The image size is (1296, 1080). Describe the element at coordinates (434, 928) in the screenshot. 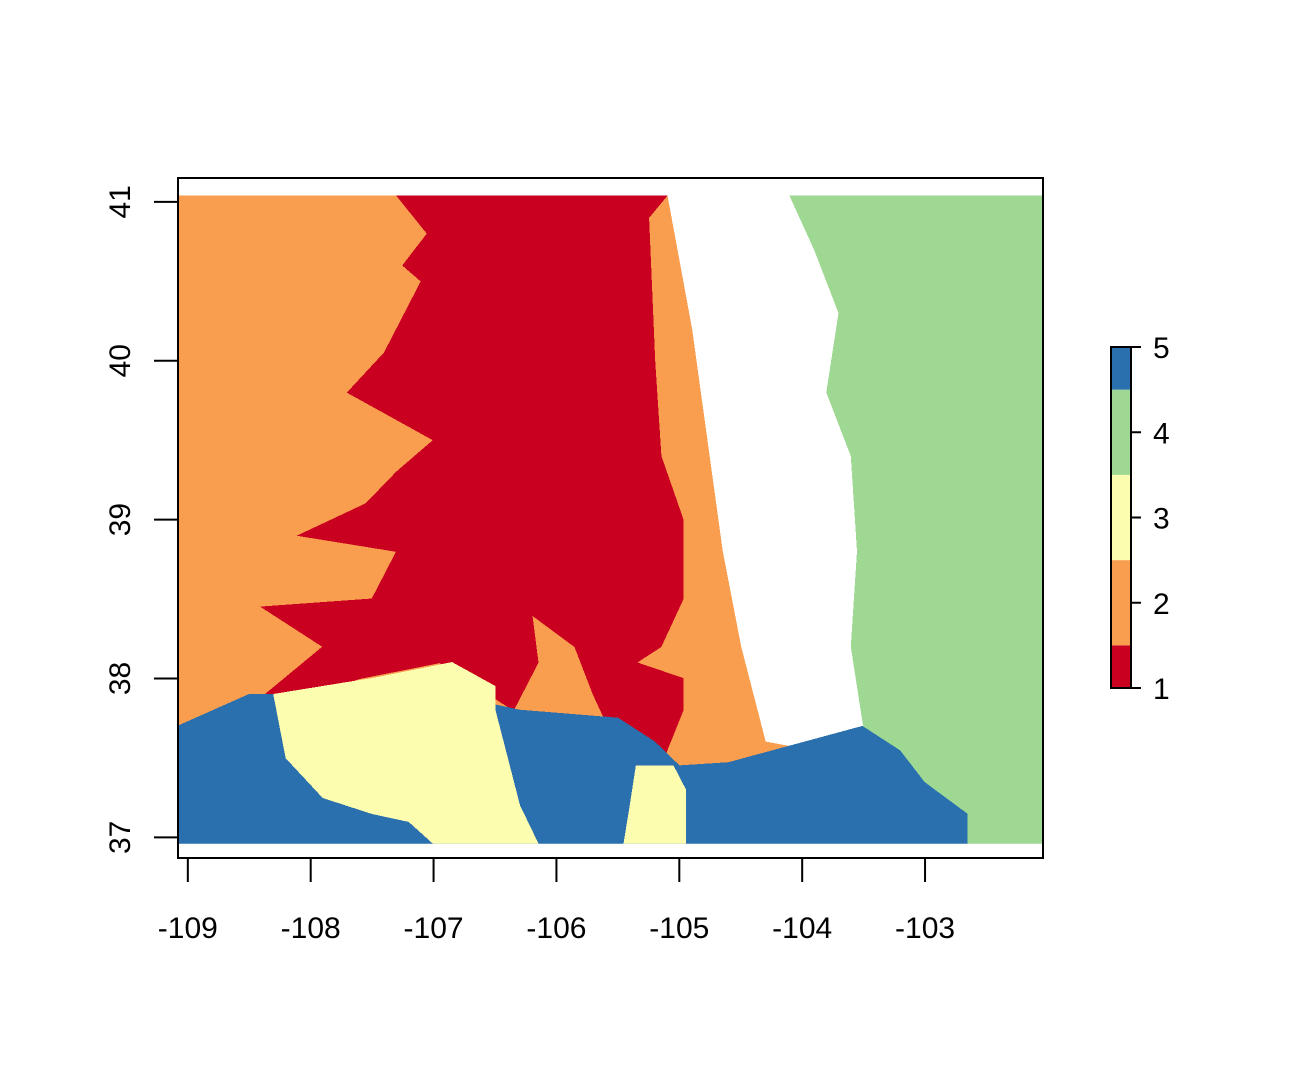

I see `x-tick-label: -107` at that location.